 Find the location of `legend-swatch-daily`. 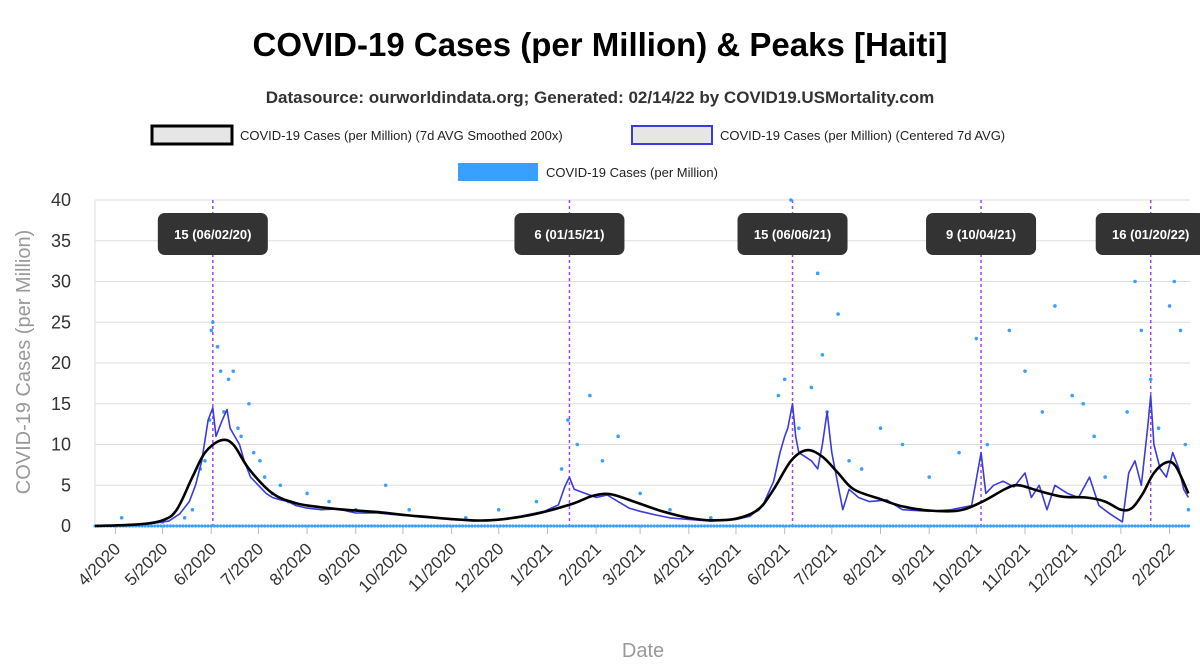

legend-swatch-daily is located at coordinates (498, 172).